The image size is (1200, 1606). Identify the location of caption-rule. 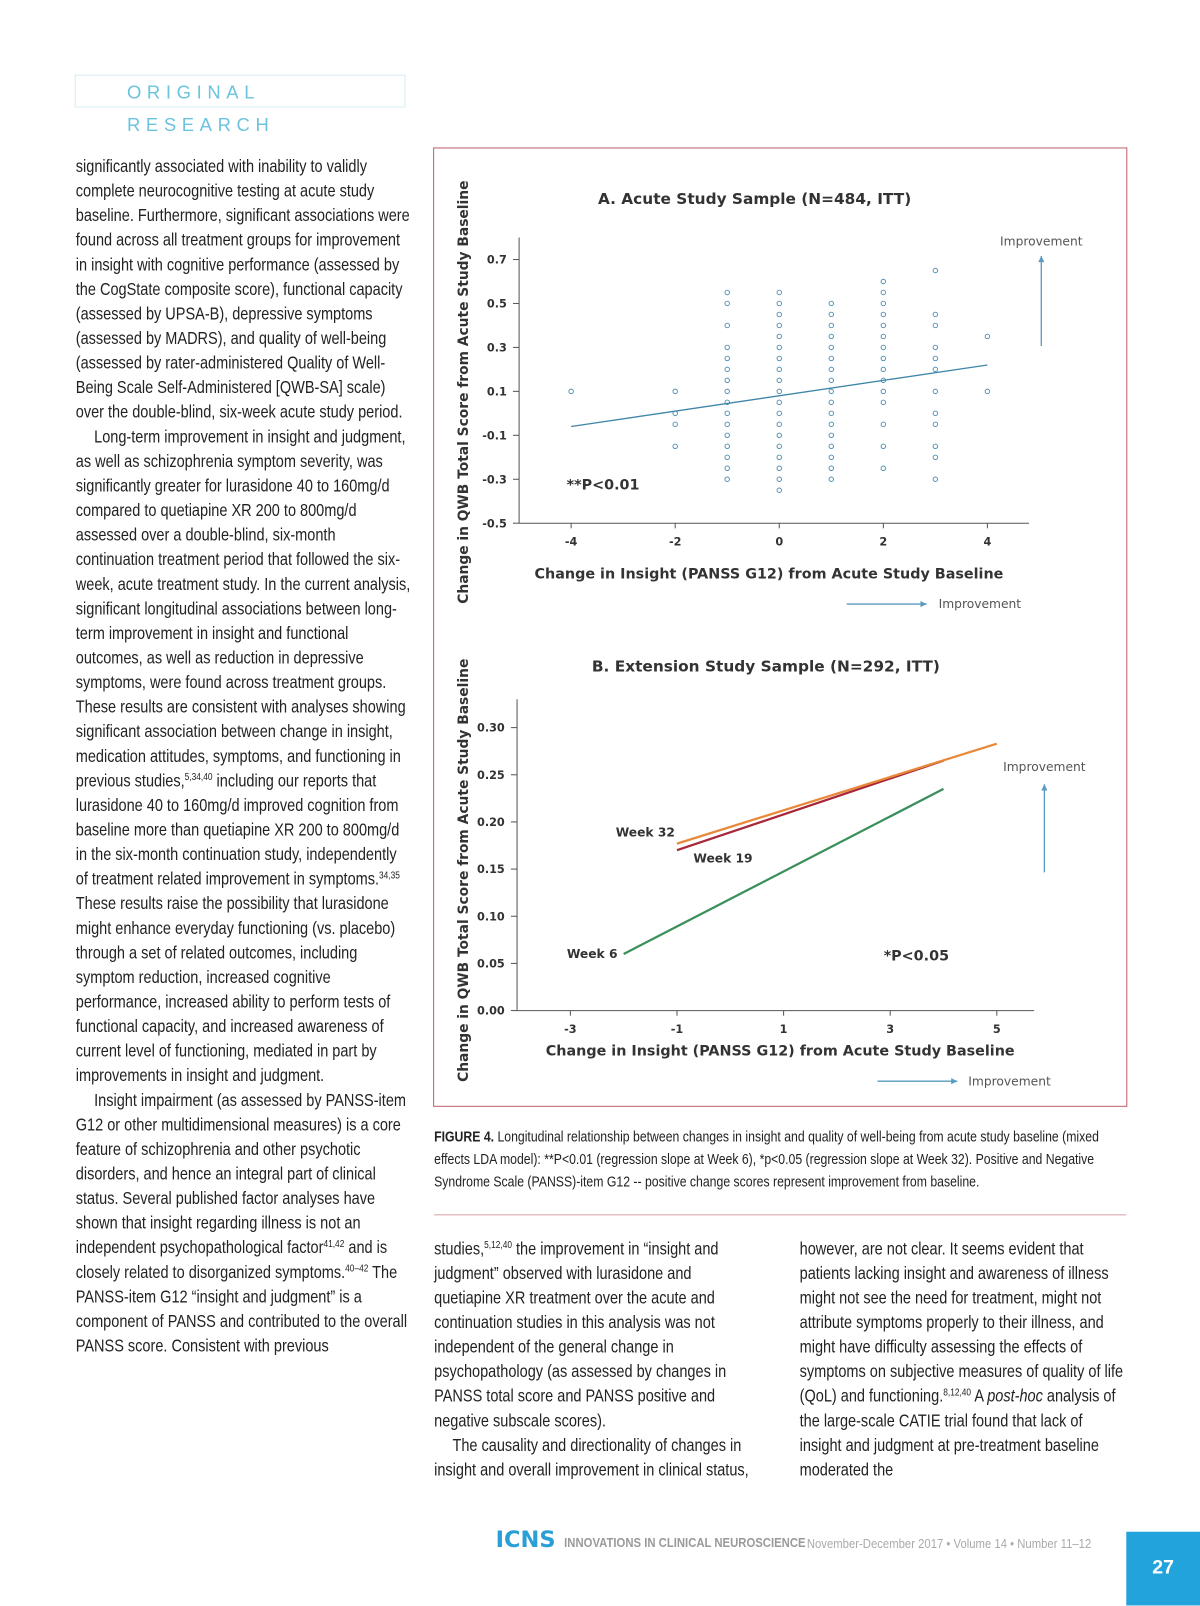
(780, 1215).